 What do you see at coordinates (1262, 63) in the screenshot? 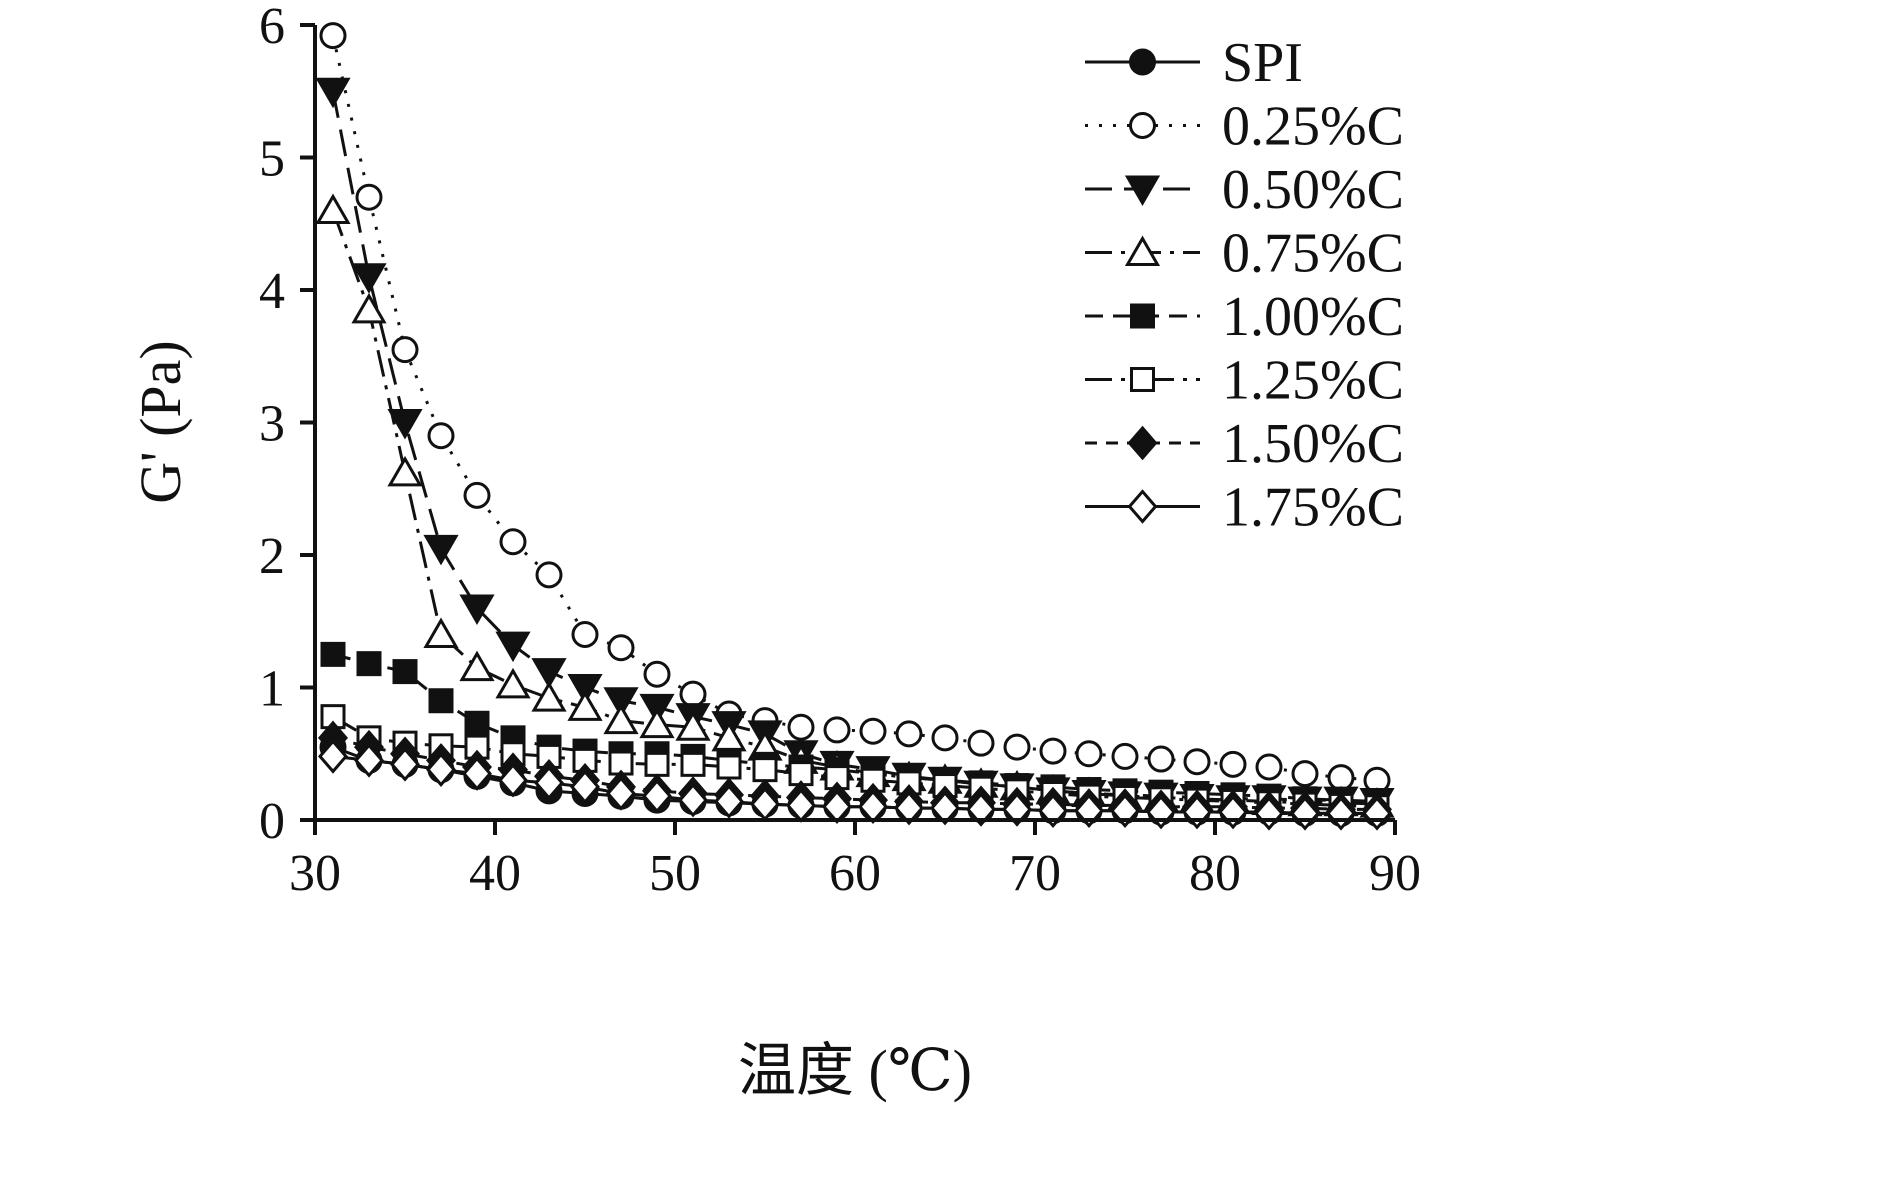
I see `legend-label: SPI` at bounding box center [1262, 63].